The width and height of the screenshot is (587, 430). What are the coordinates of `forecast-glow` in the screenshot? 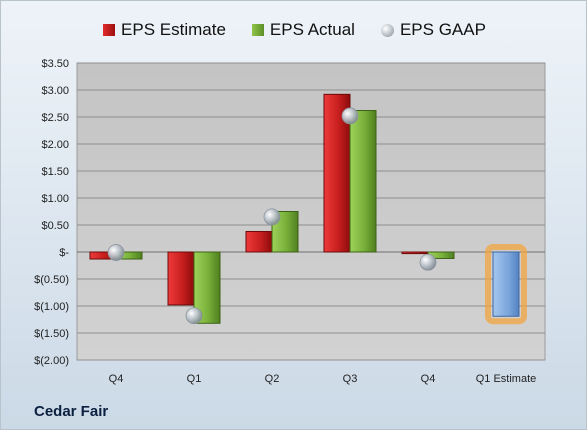 It's located at (506, 284).